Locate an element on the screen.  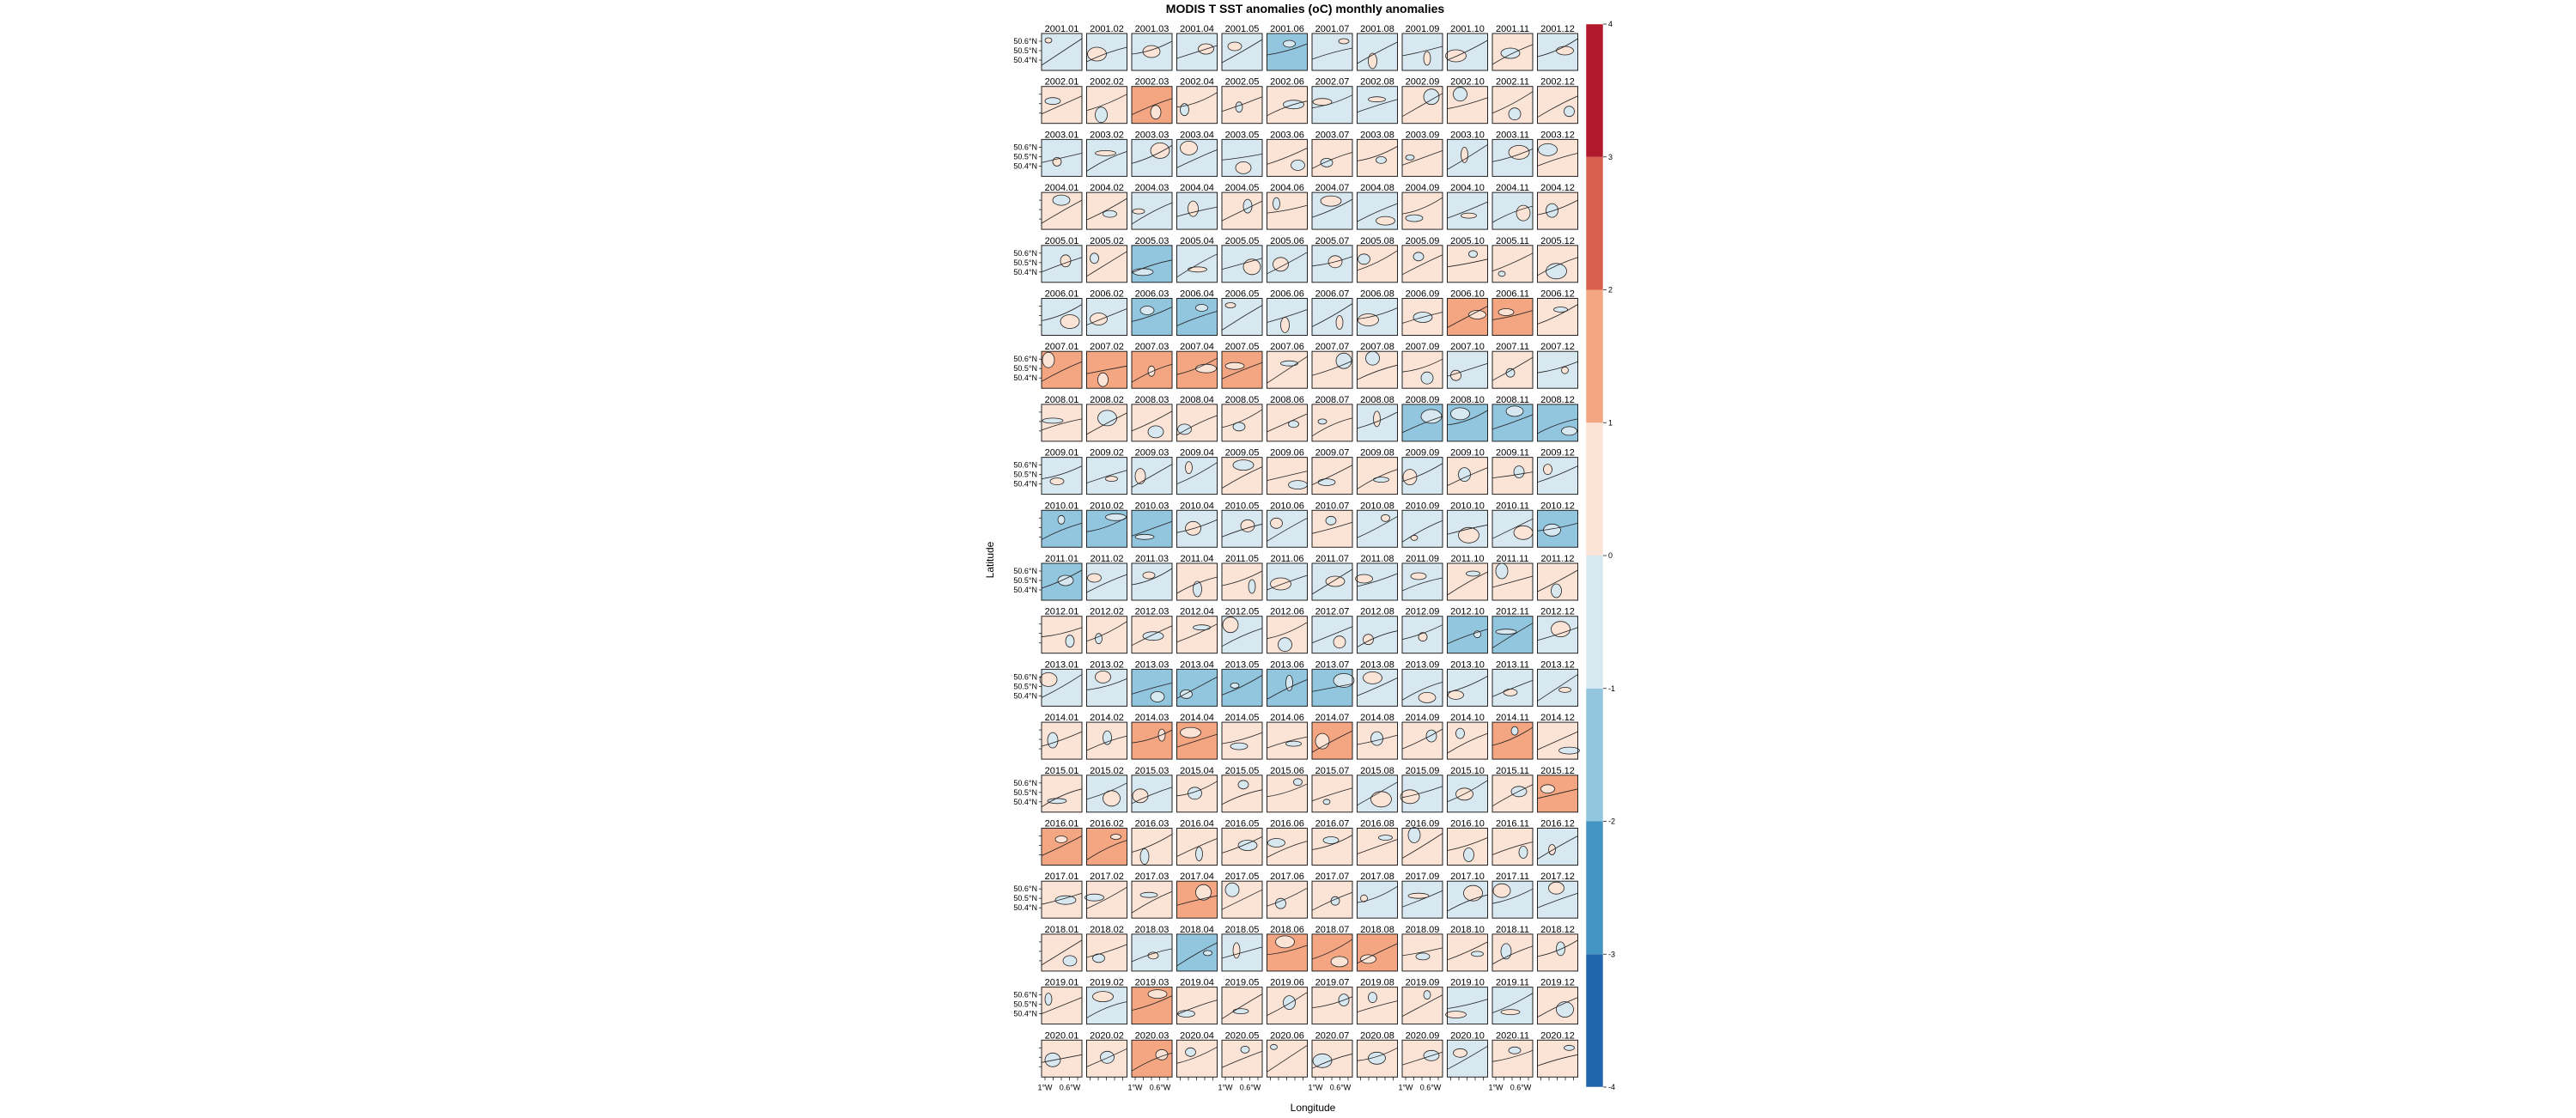
panel-2018-09: 2018.09 is located at coordinates (1422, 948).